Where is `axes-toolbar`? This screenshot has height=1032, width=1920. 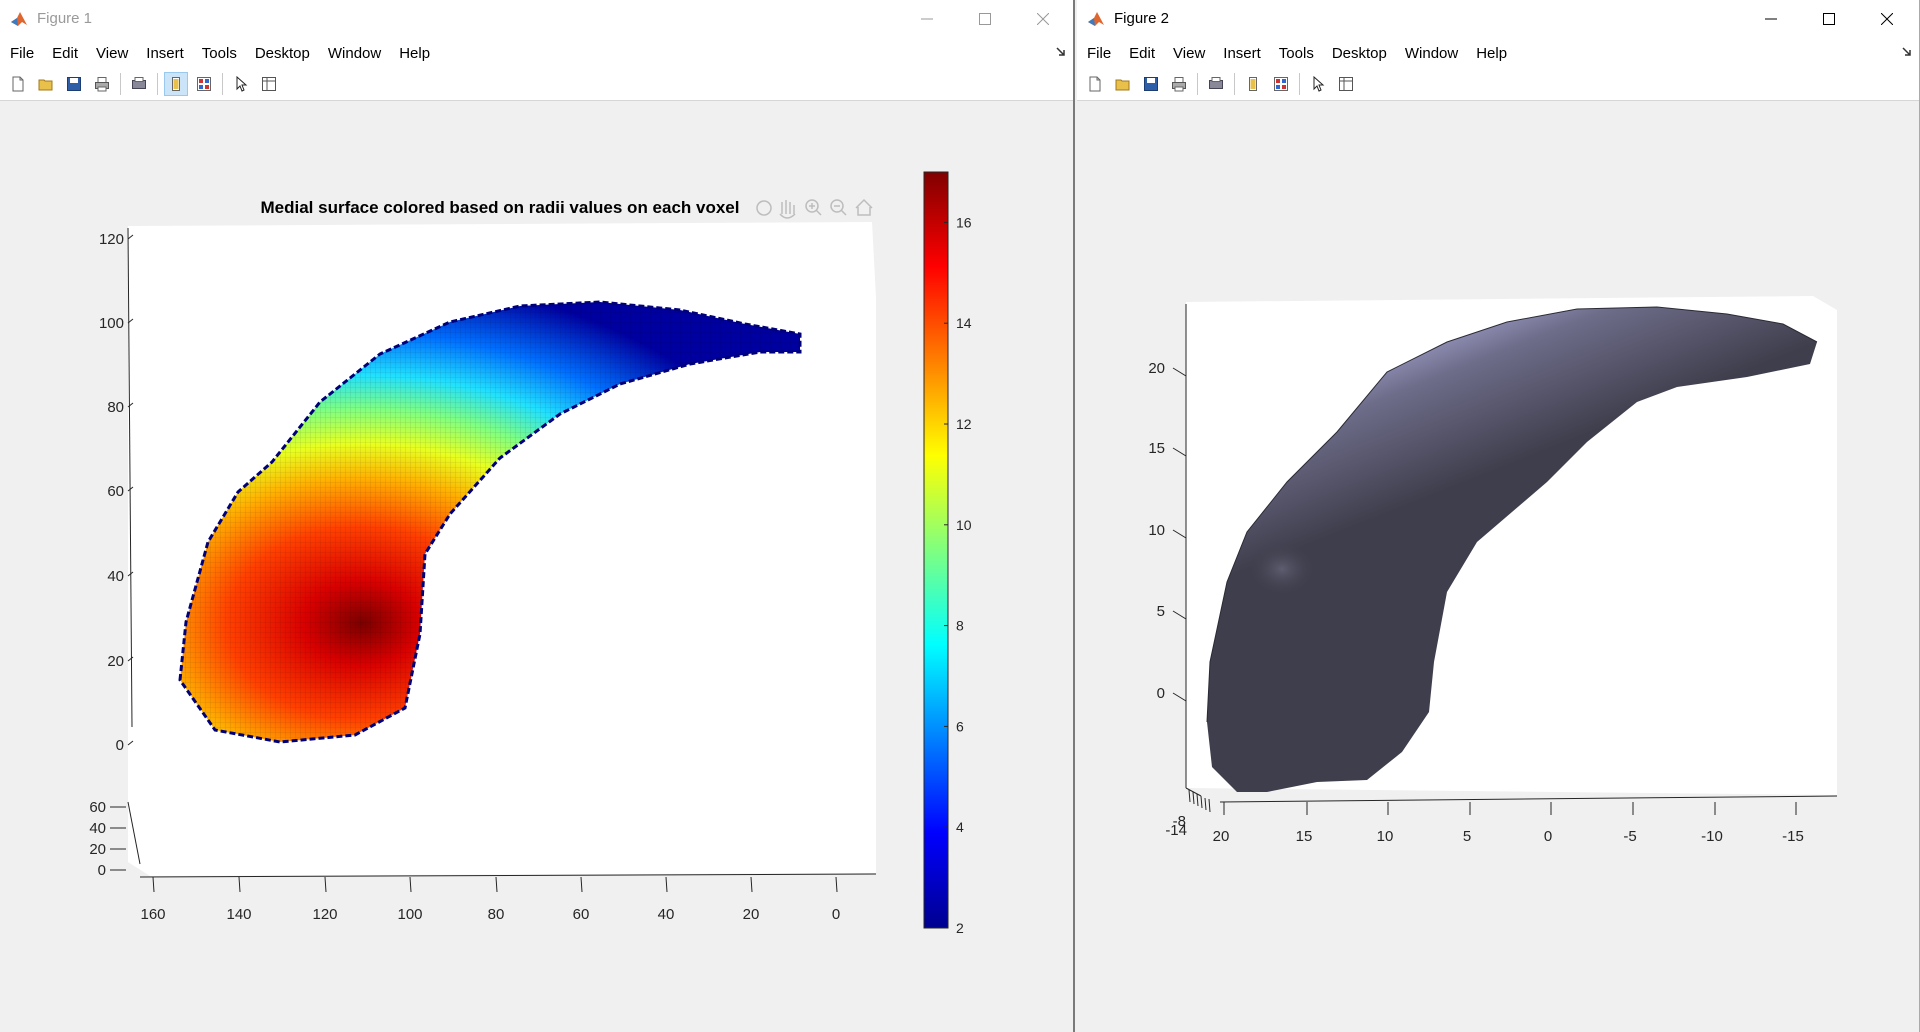 axes-toolbar is located at coordinates (814, 208).